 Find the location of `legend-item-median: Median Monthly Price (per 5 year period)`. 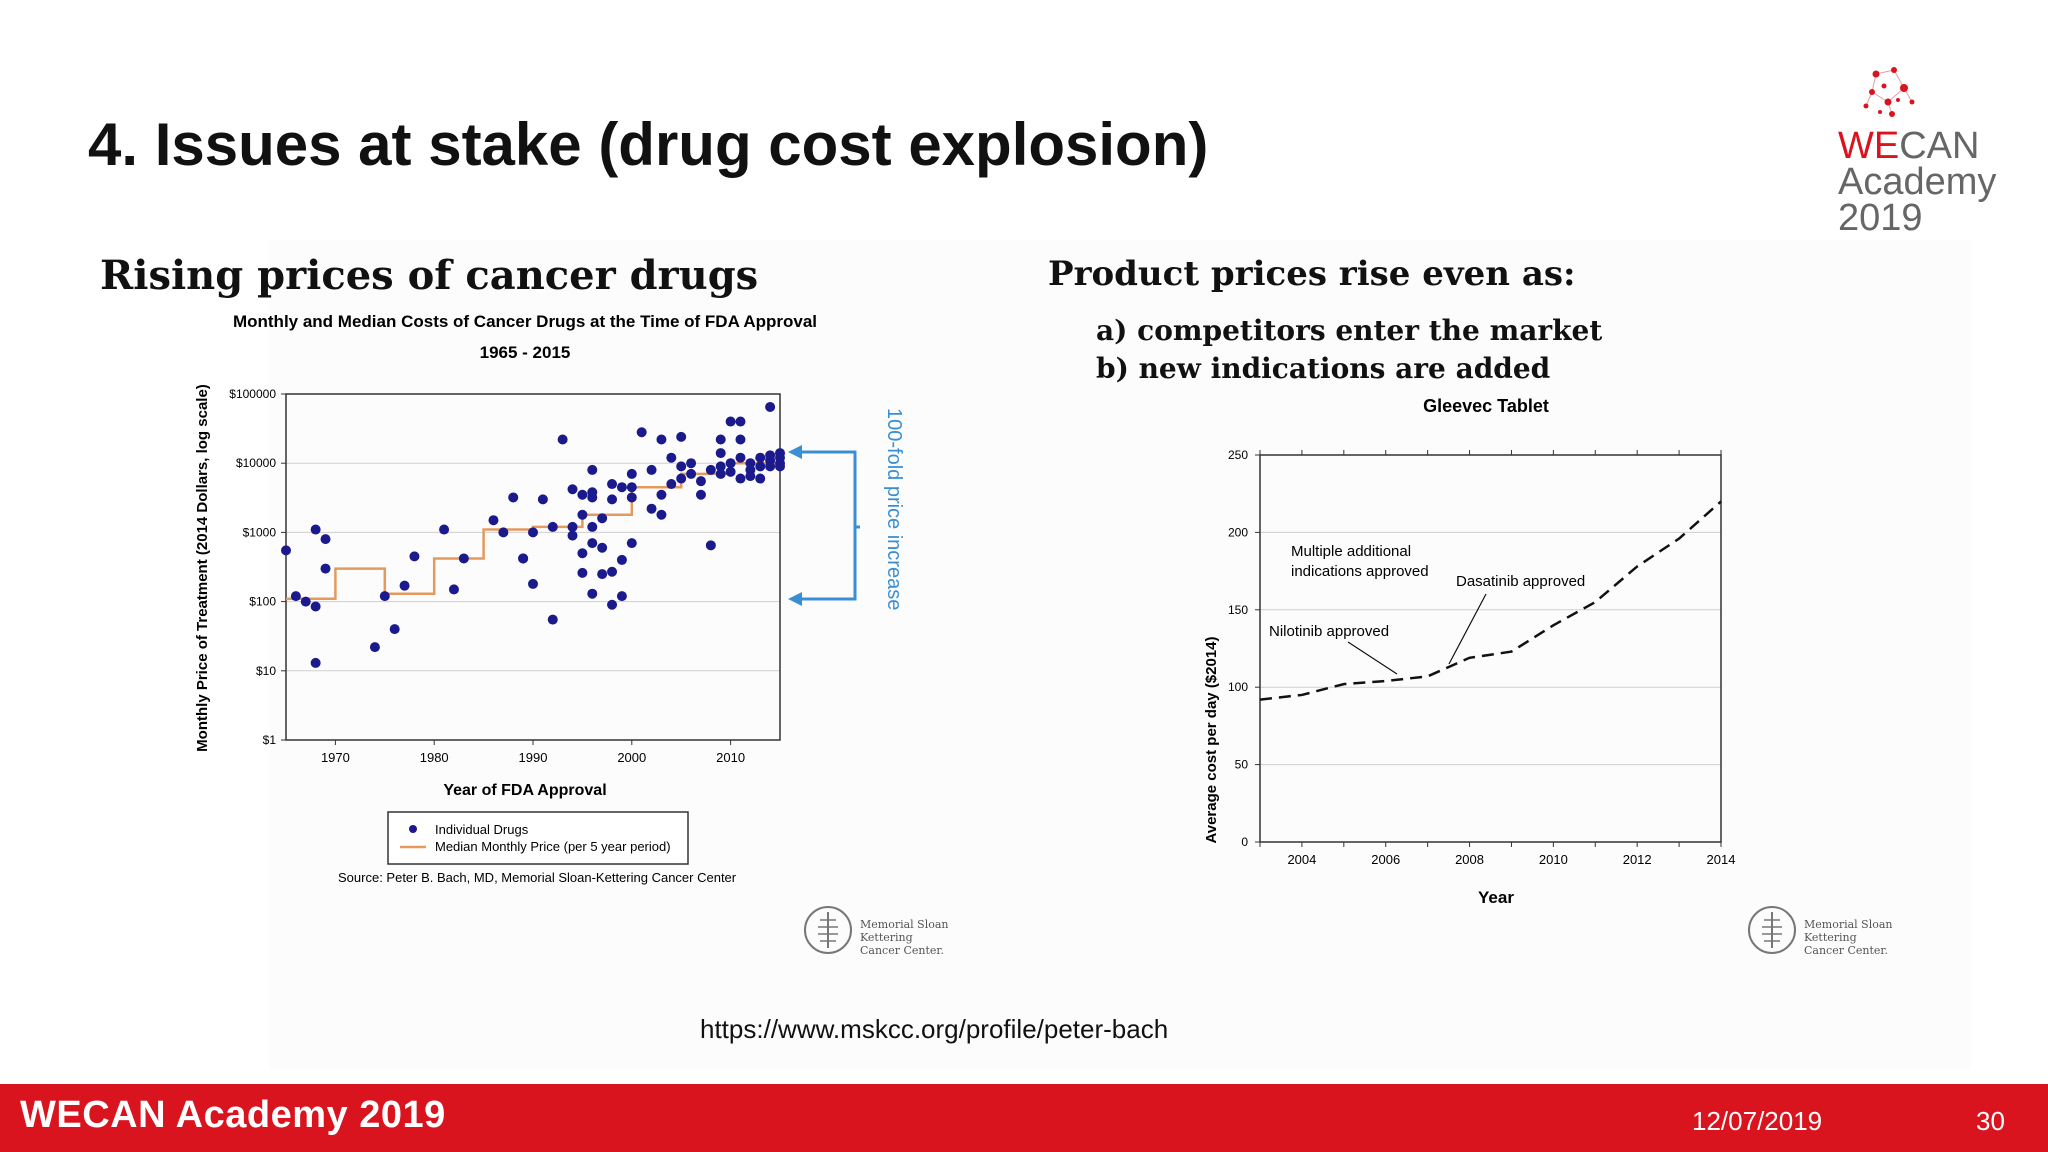

legend-item-median: Median Monthly Price (per 5 year period) is located at coordinates (553, 846).